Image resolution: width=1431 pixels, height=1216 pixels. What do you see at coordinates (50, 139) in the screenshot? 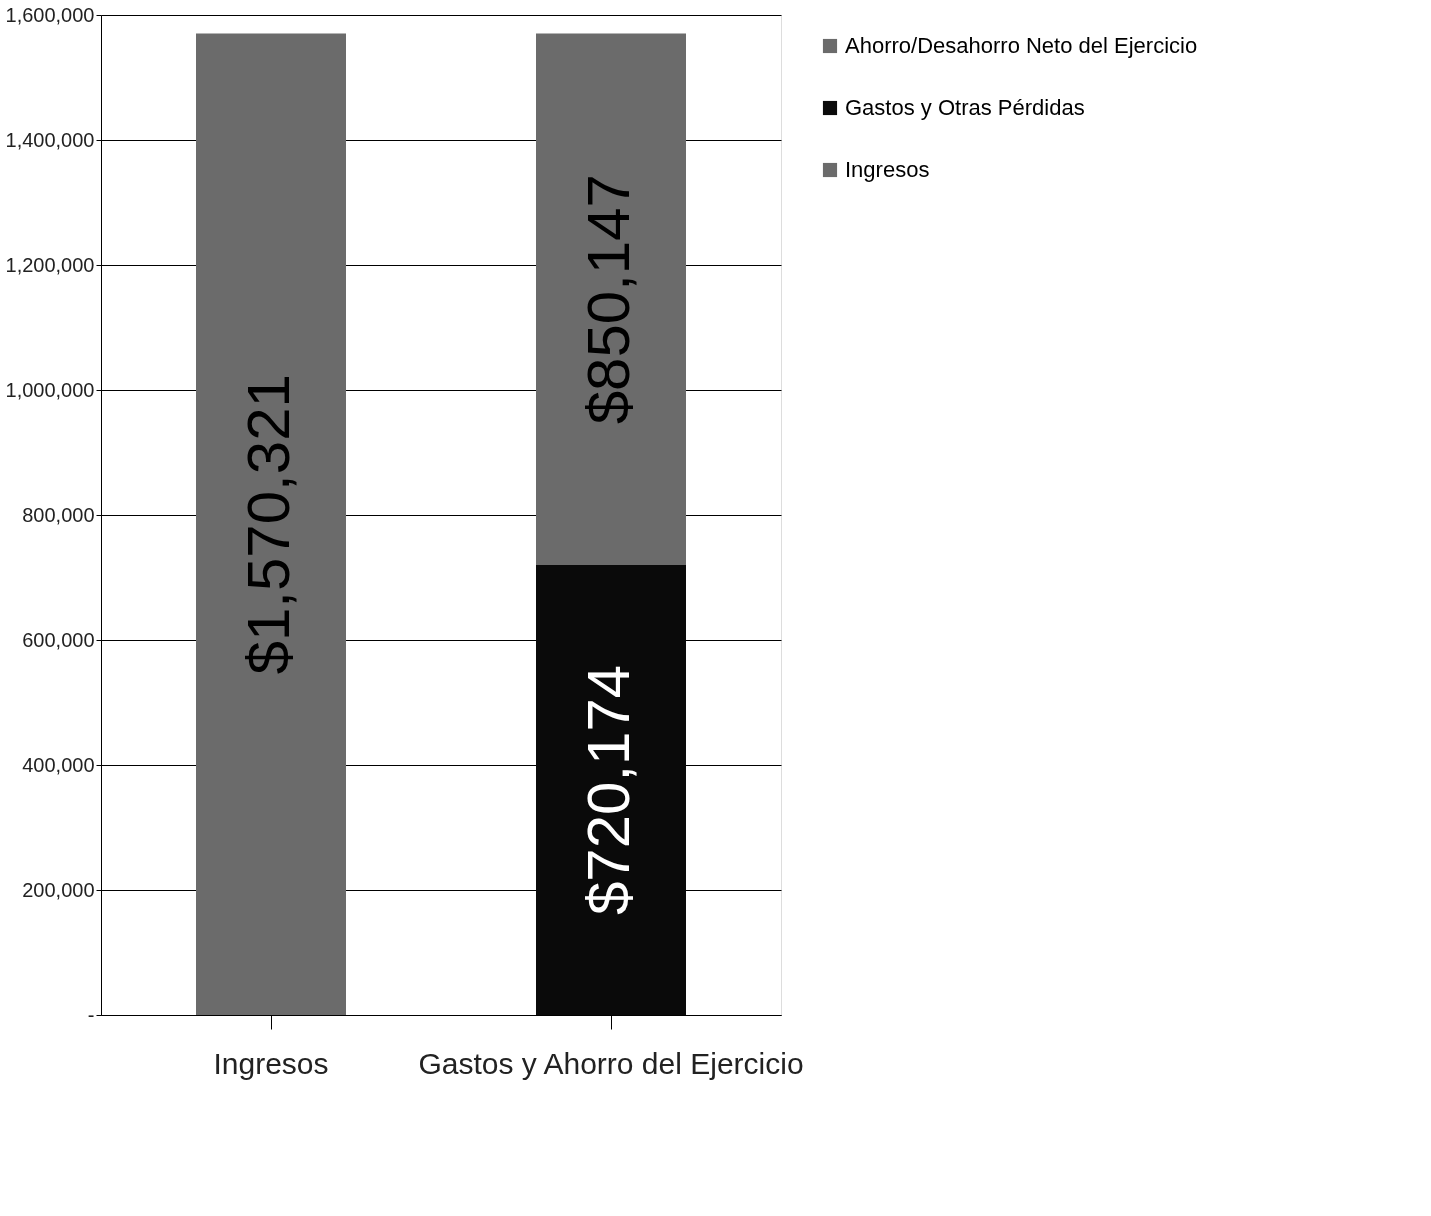
I see `y-tick-label: 1,400,000` at bounding box center [50, 139].